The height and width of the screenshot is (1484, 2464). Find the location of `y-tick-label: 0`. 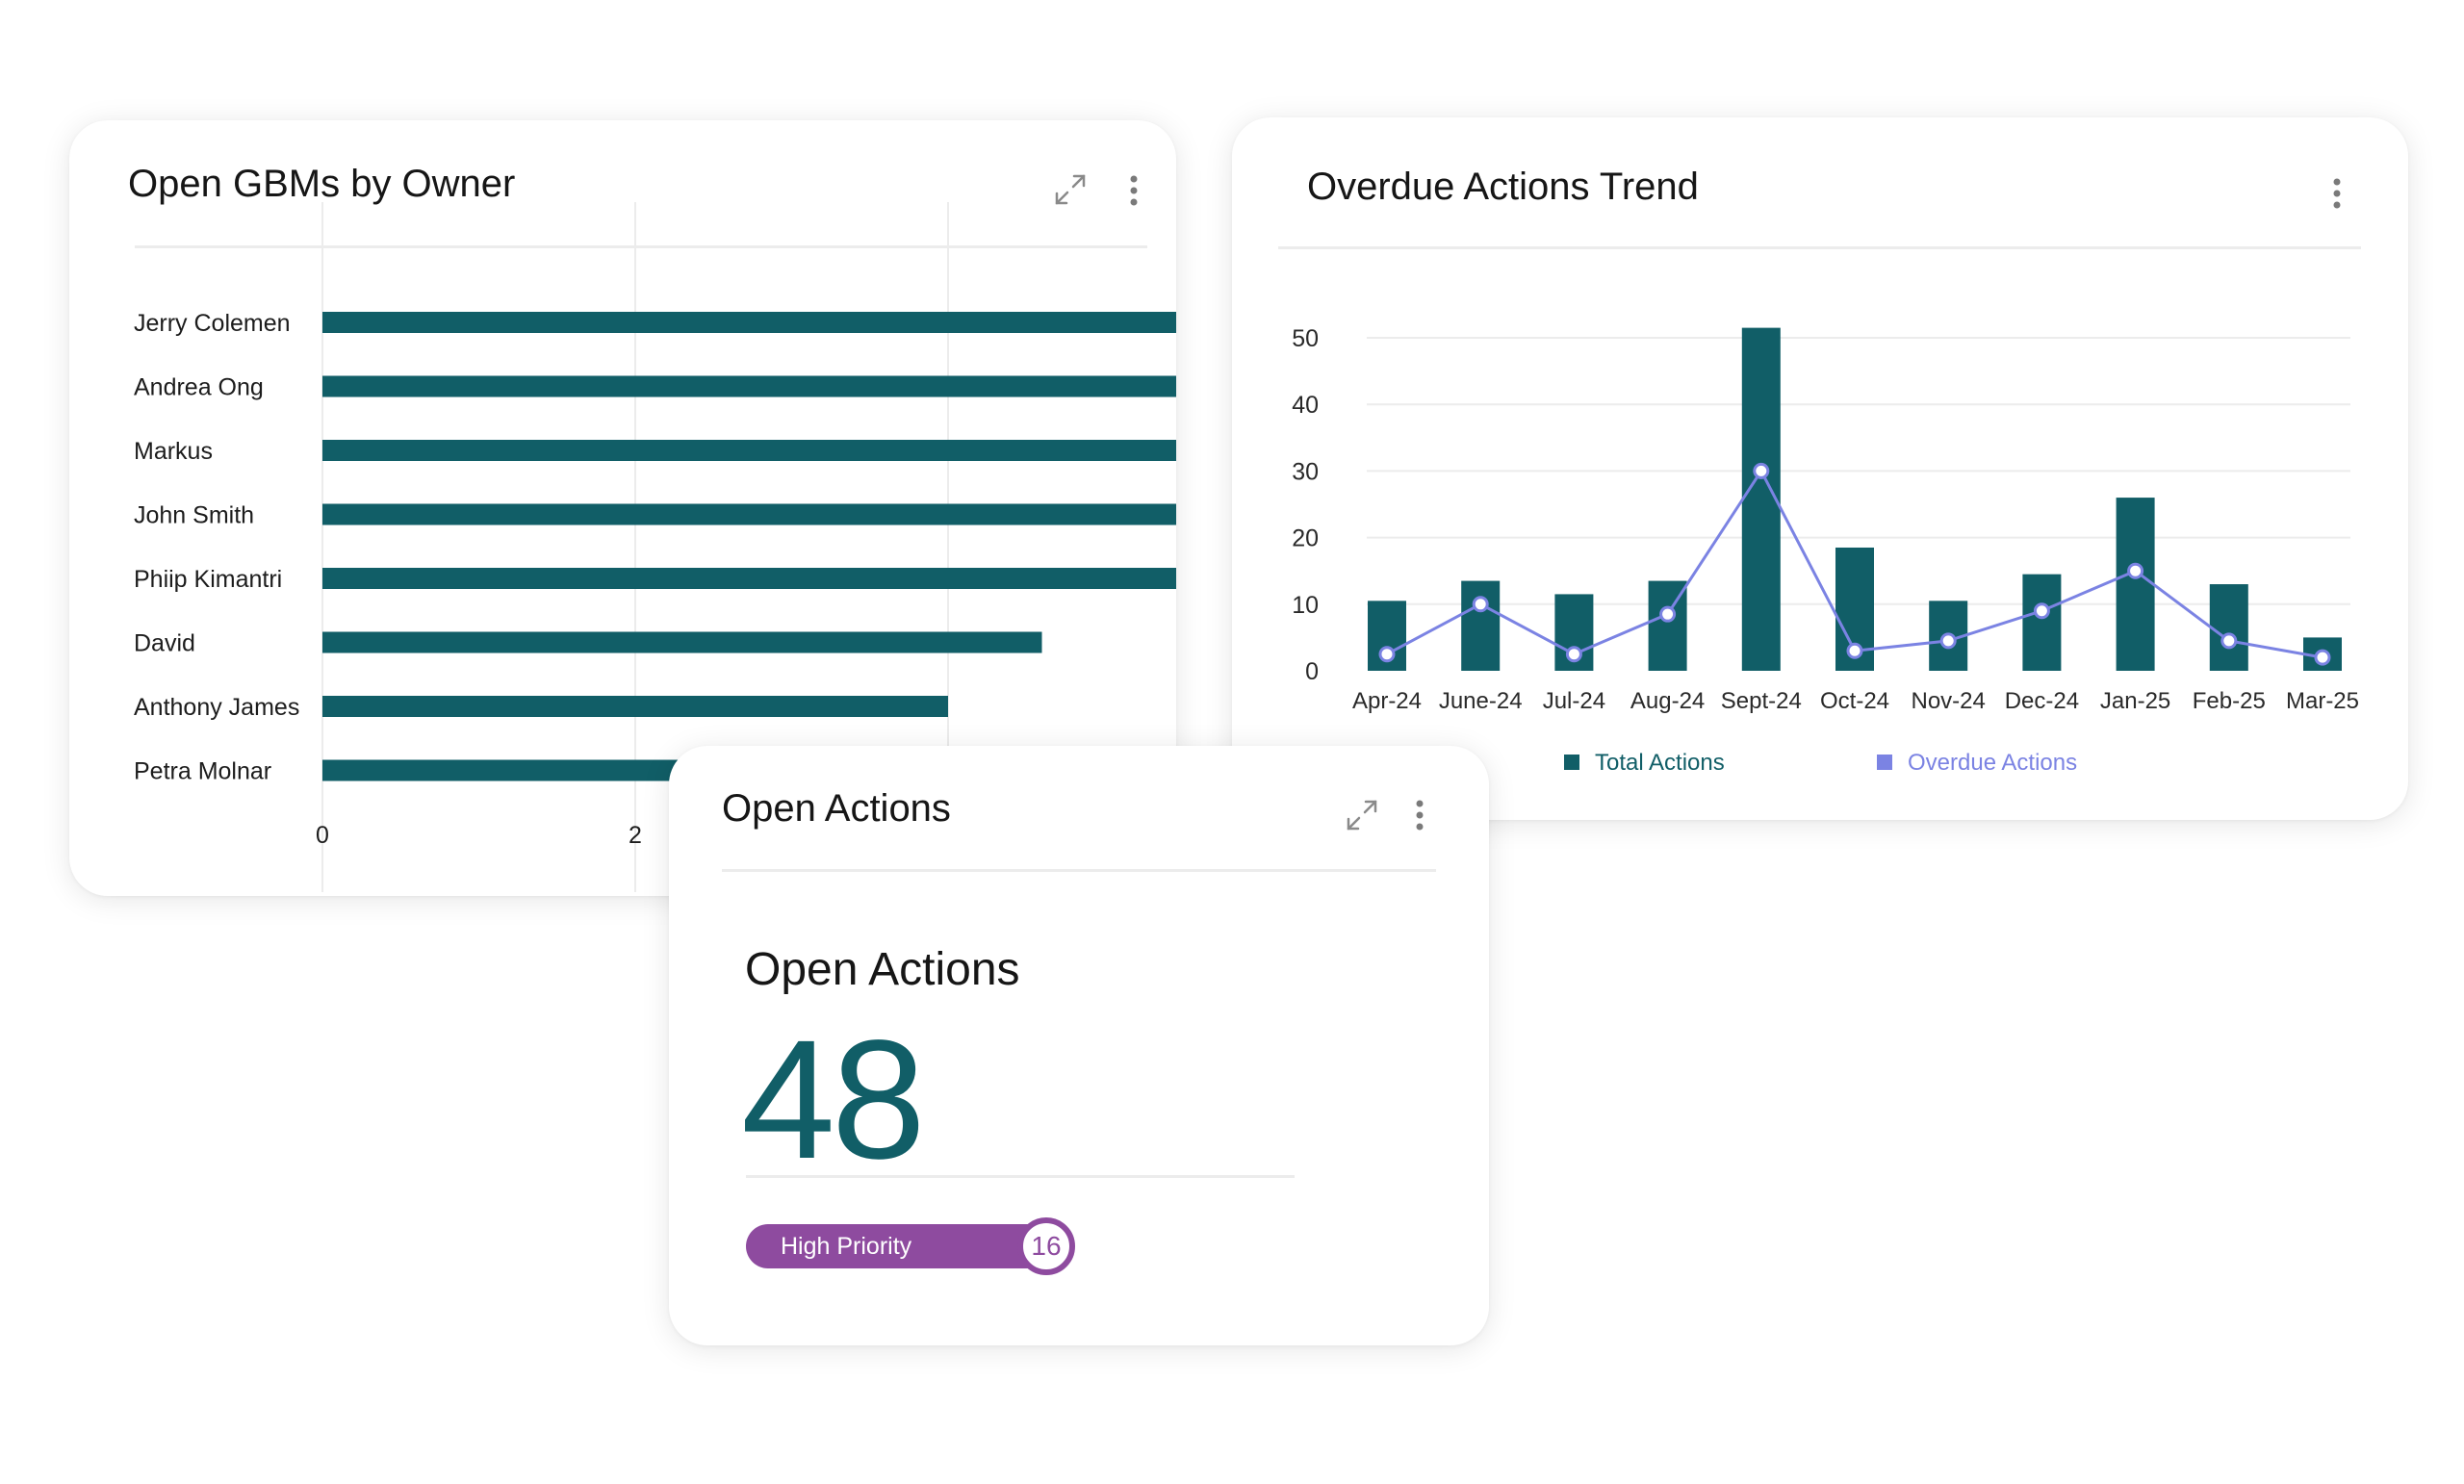

y-tick-label: 0 is located at coordinates (1312, 672).